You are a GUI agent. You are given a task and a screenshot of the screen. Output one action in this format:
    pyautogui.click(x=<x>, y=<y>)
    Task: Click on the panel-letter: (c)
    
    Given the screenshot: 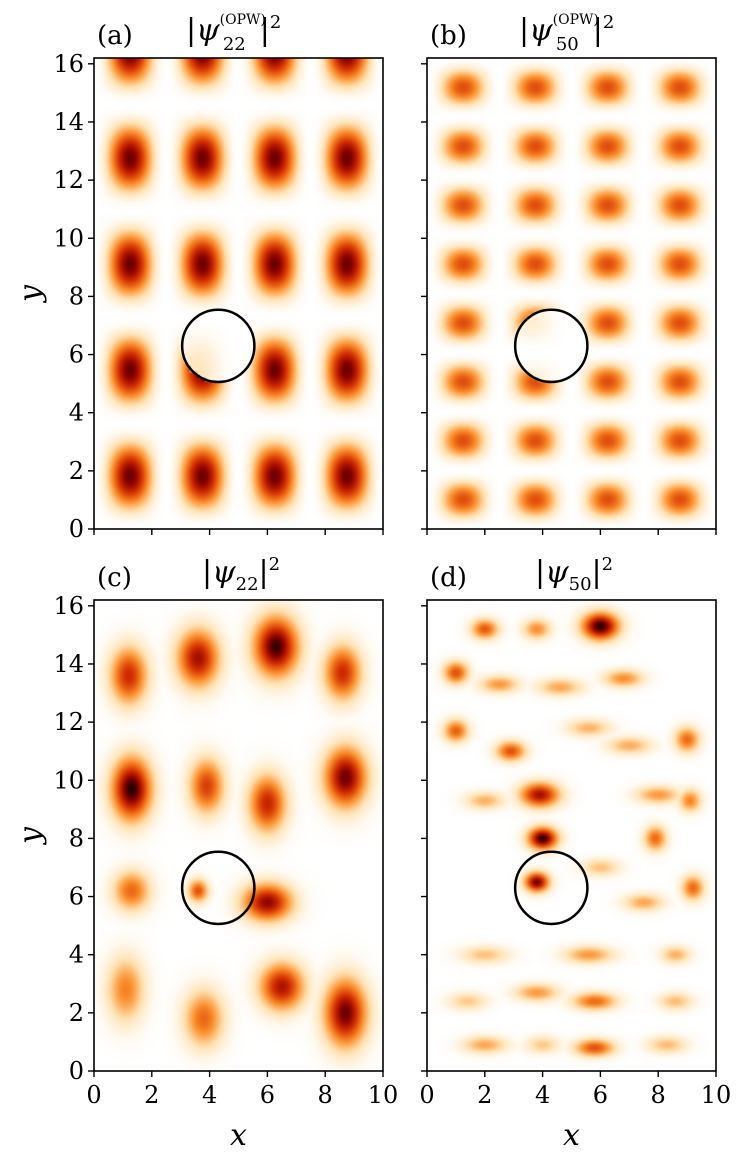 What is the action you would take?
    pyautogui.click(x=114, y=578)
    